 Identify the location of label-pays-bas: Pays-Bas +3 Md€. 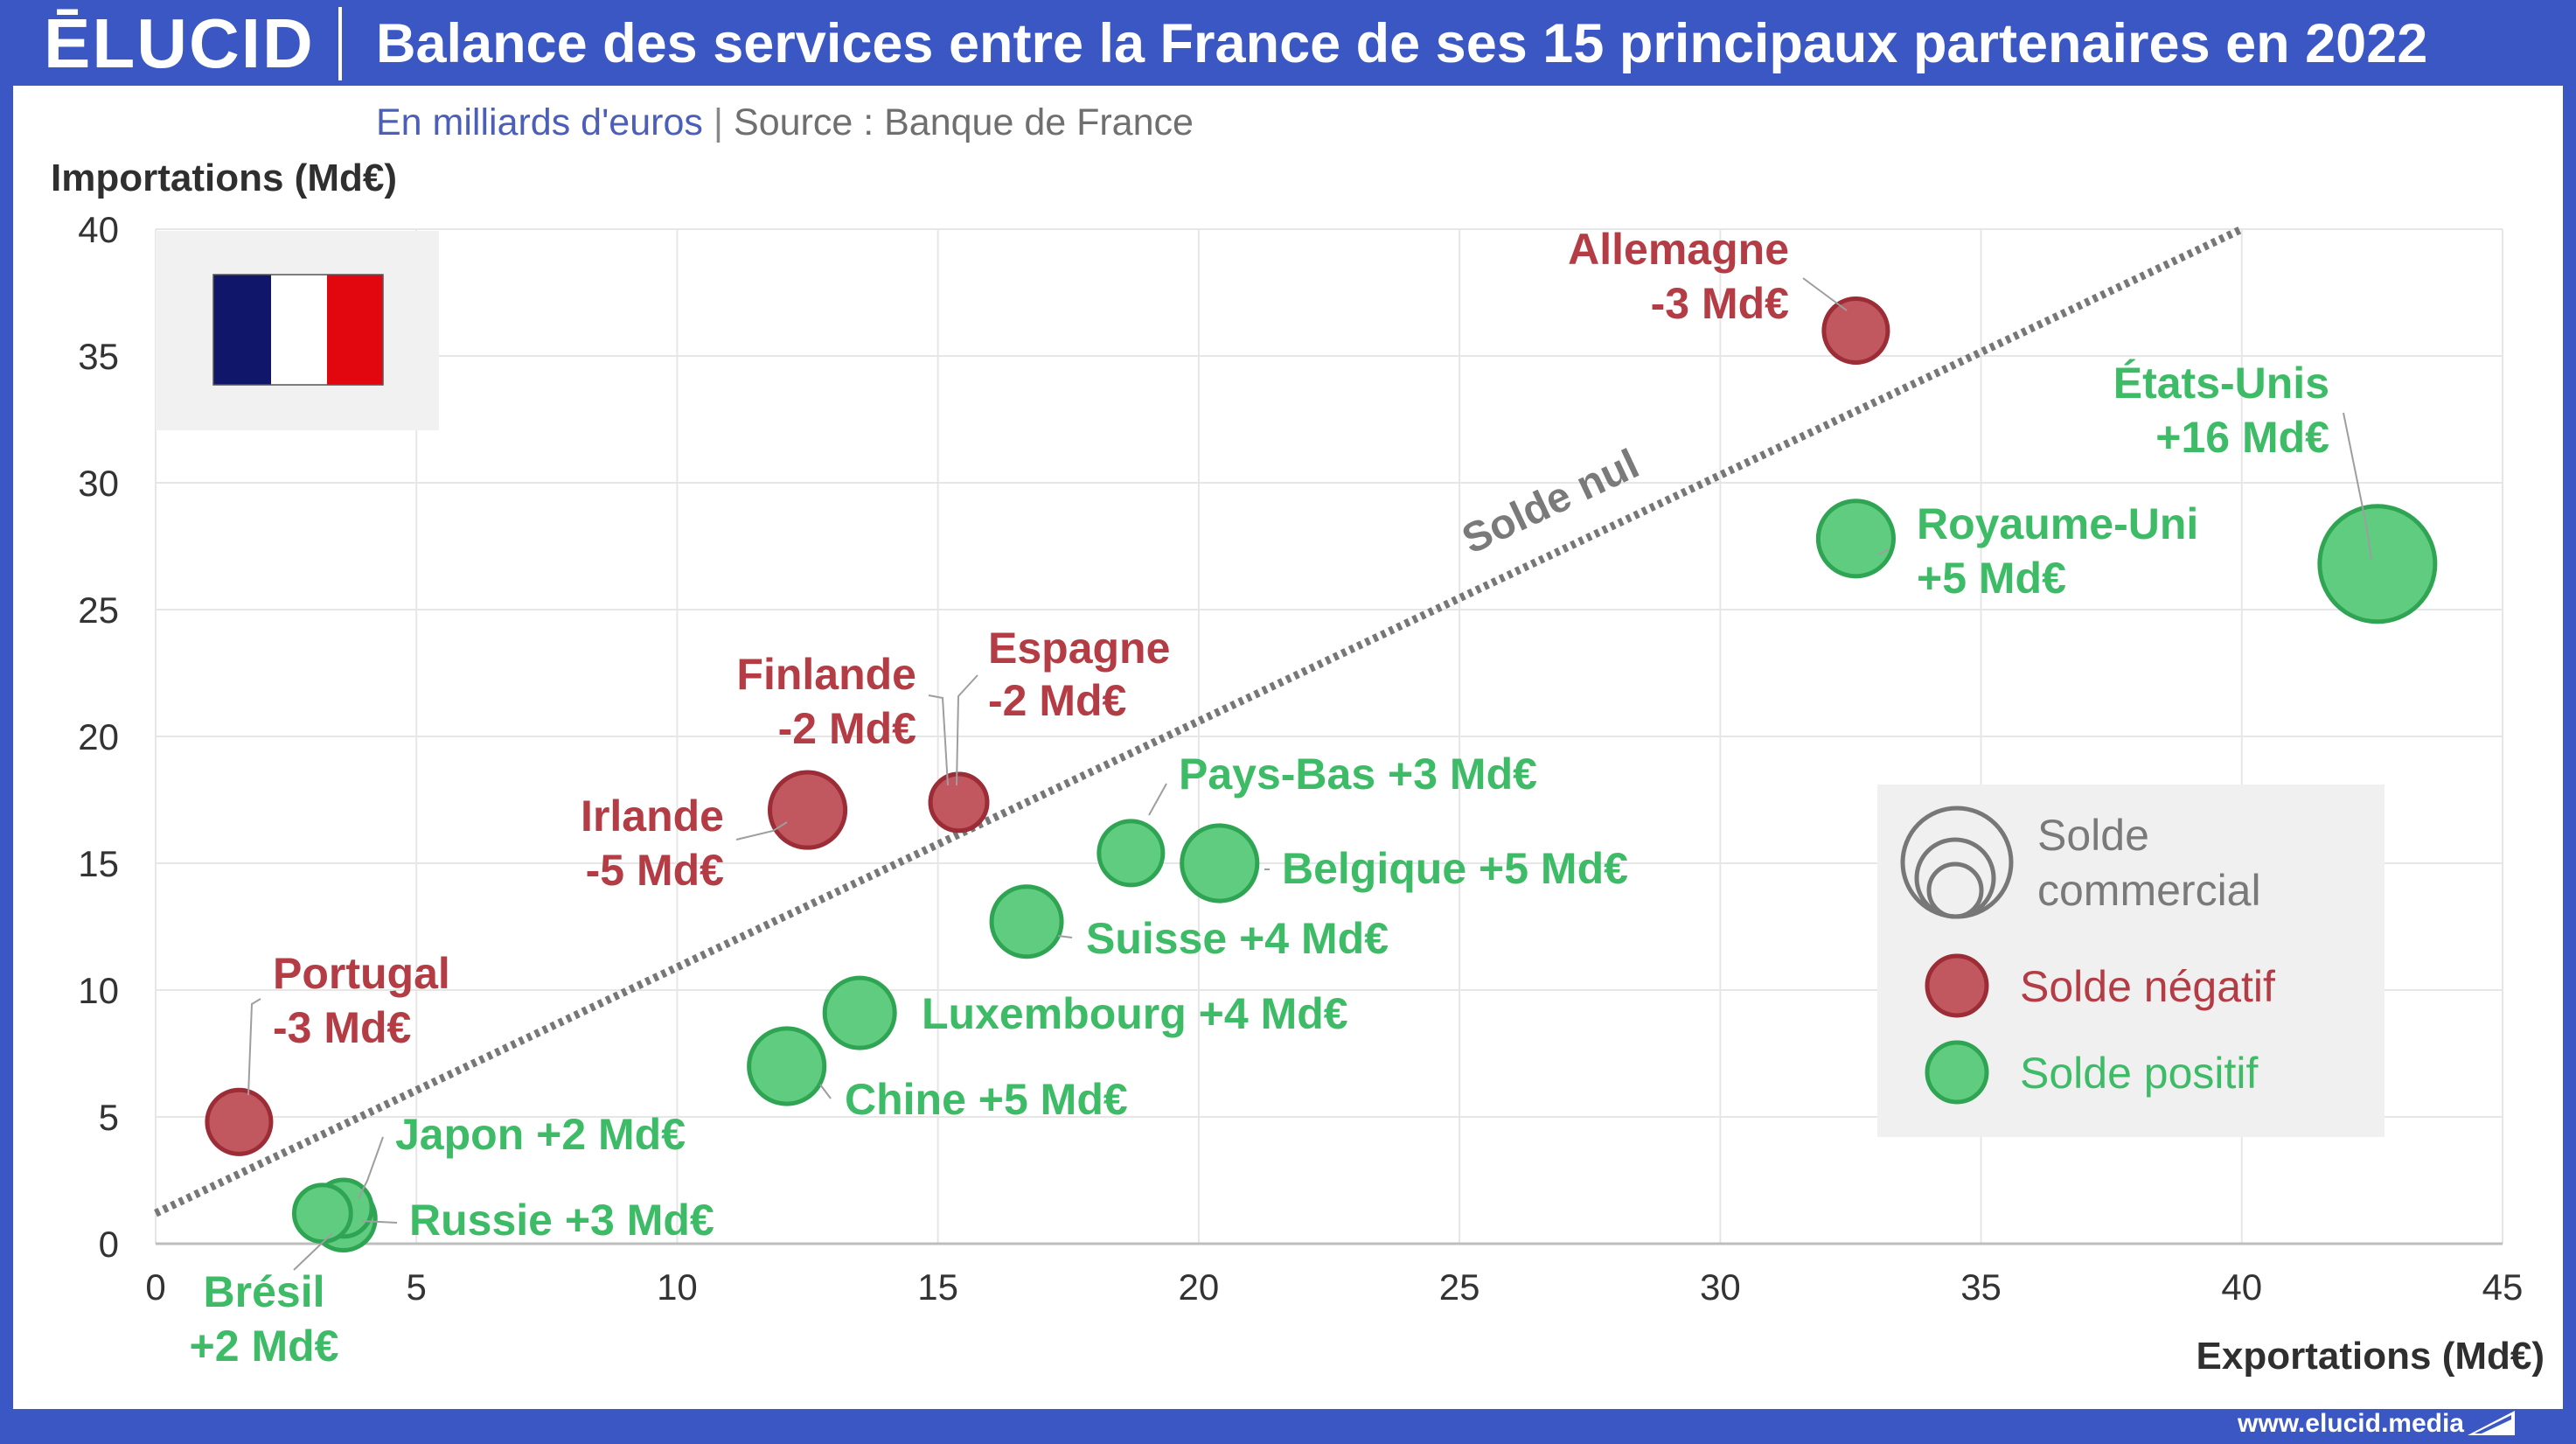
(1358, 774).